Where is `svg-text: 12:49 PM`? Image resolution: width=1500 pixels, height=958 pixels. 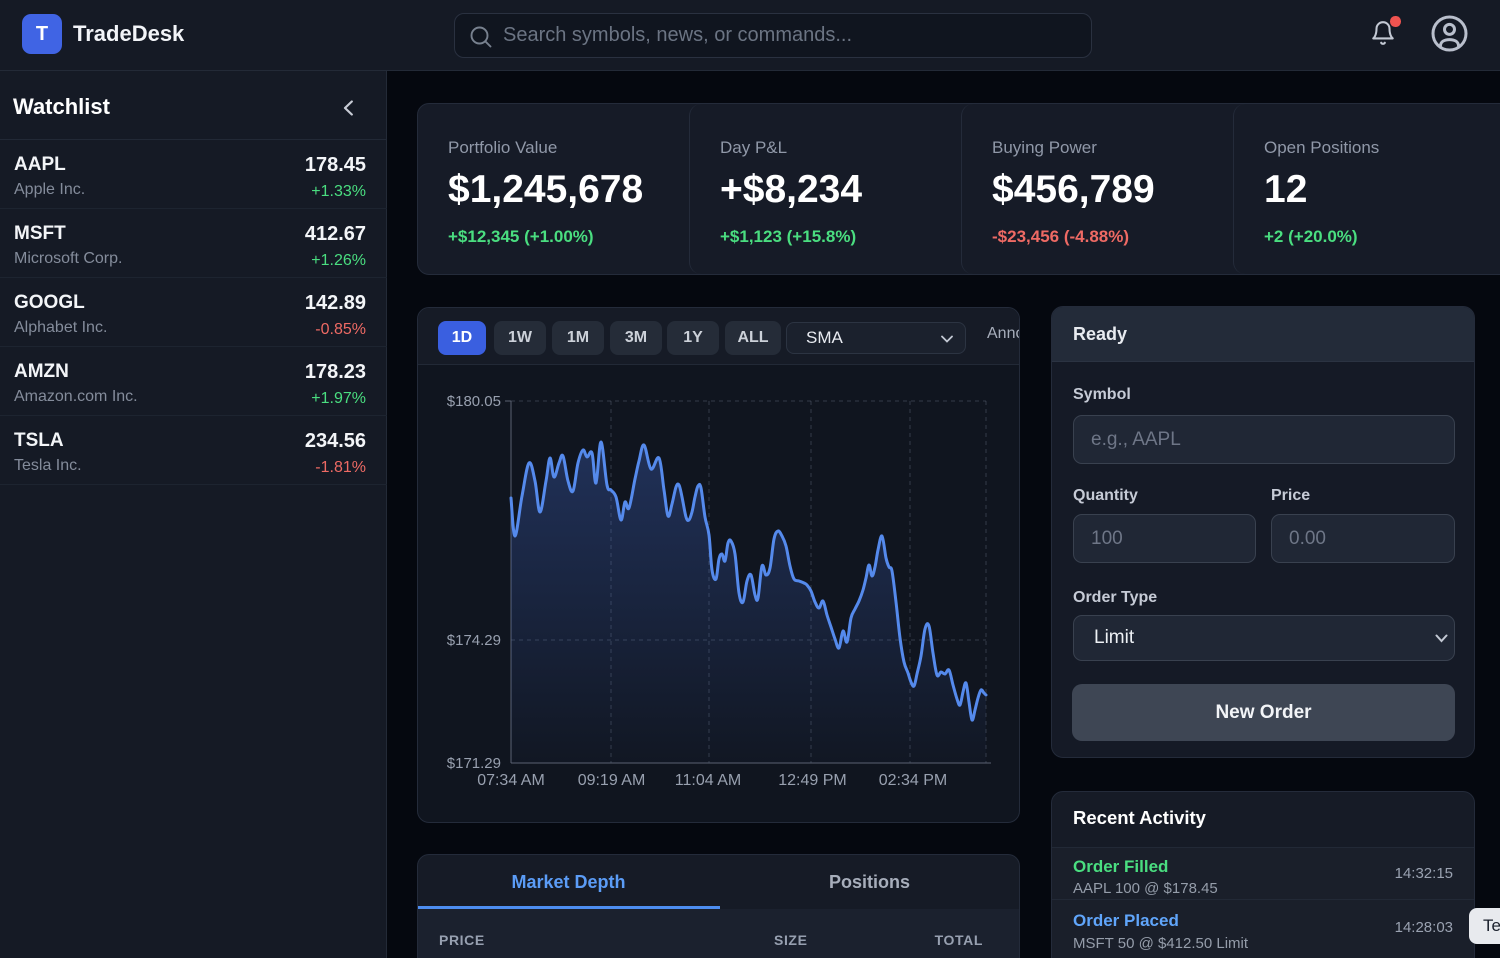 svg-text: 12:49 PM is located at coordinates (812, 780).